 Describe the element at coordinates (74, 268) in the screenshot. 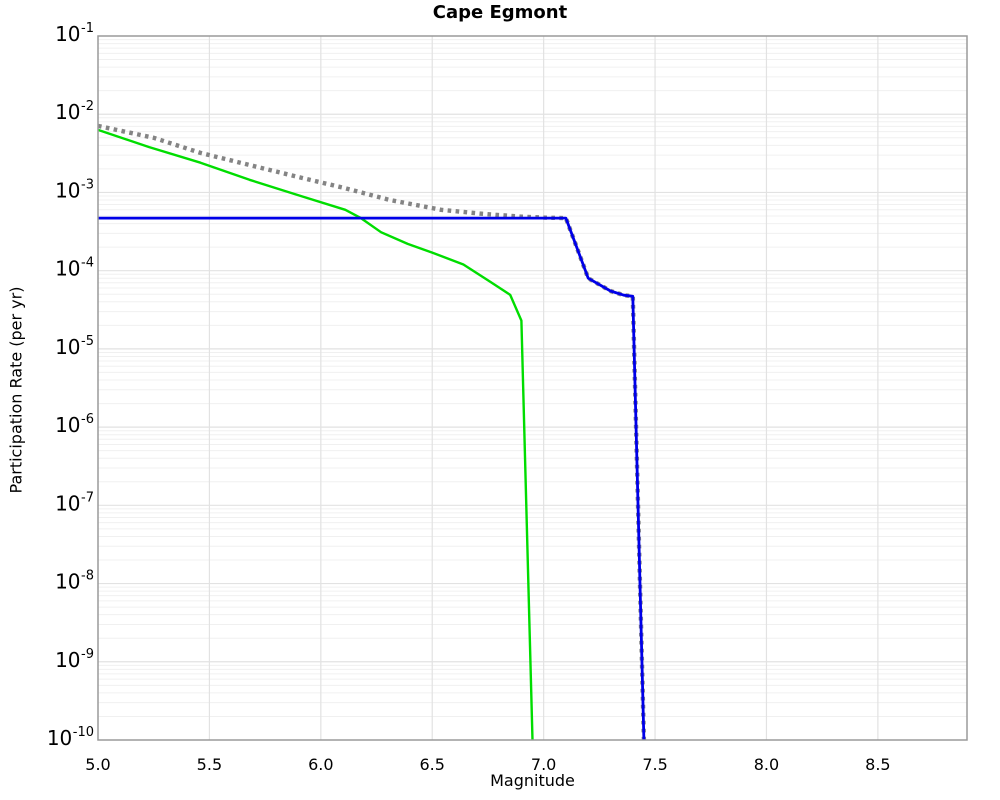

I see `y-tick-label: 10⁻⁴` at that location.